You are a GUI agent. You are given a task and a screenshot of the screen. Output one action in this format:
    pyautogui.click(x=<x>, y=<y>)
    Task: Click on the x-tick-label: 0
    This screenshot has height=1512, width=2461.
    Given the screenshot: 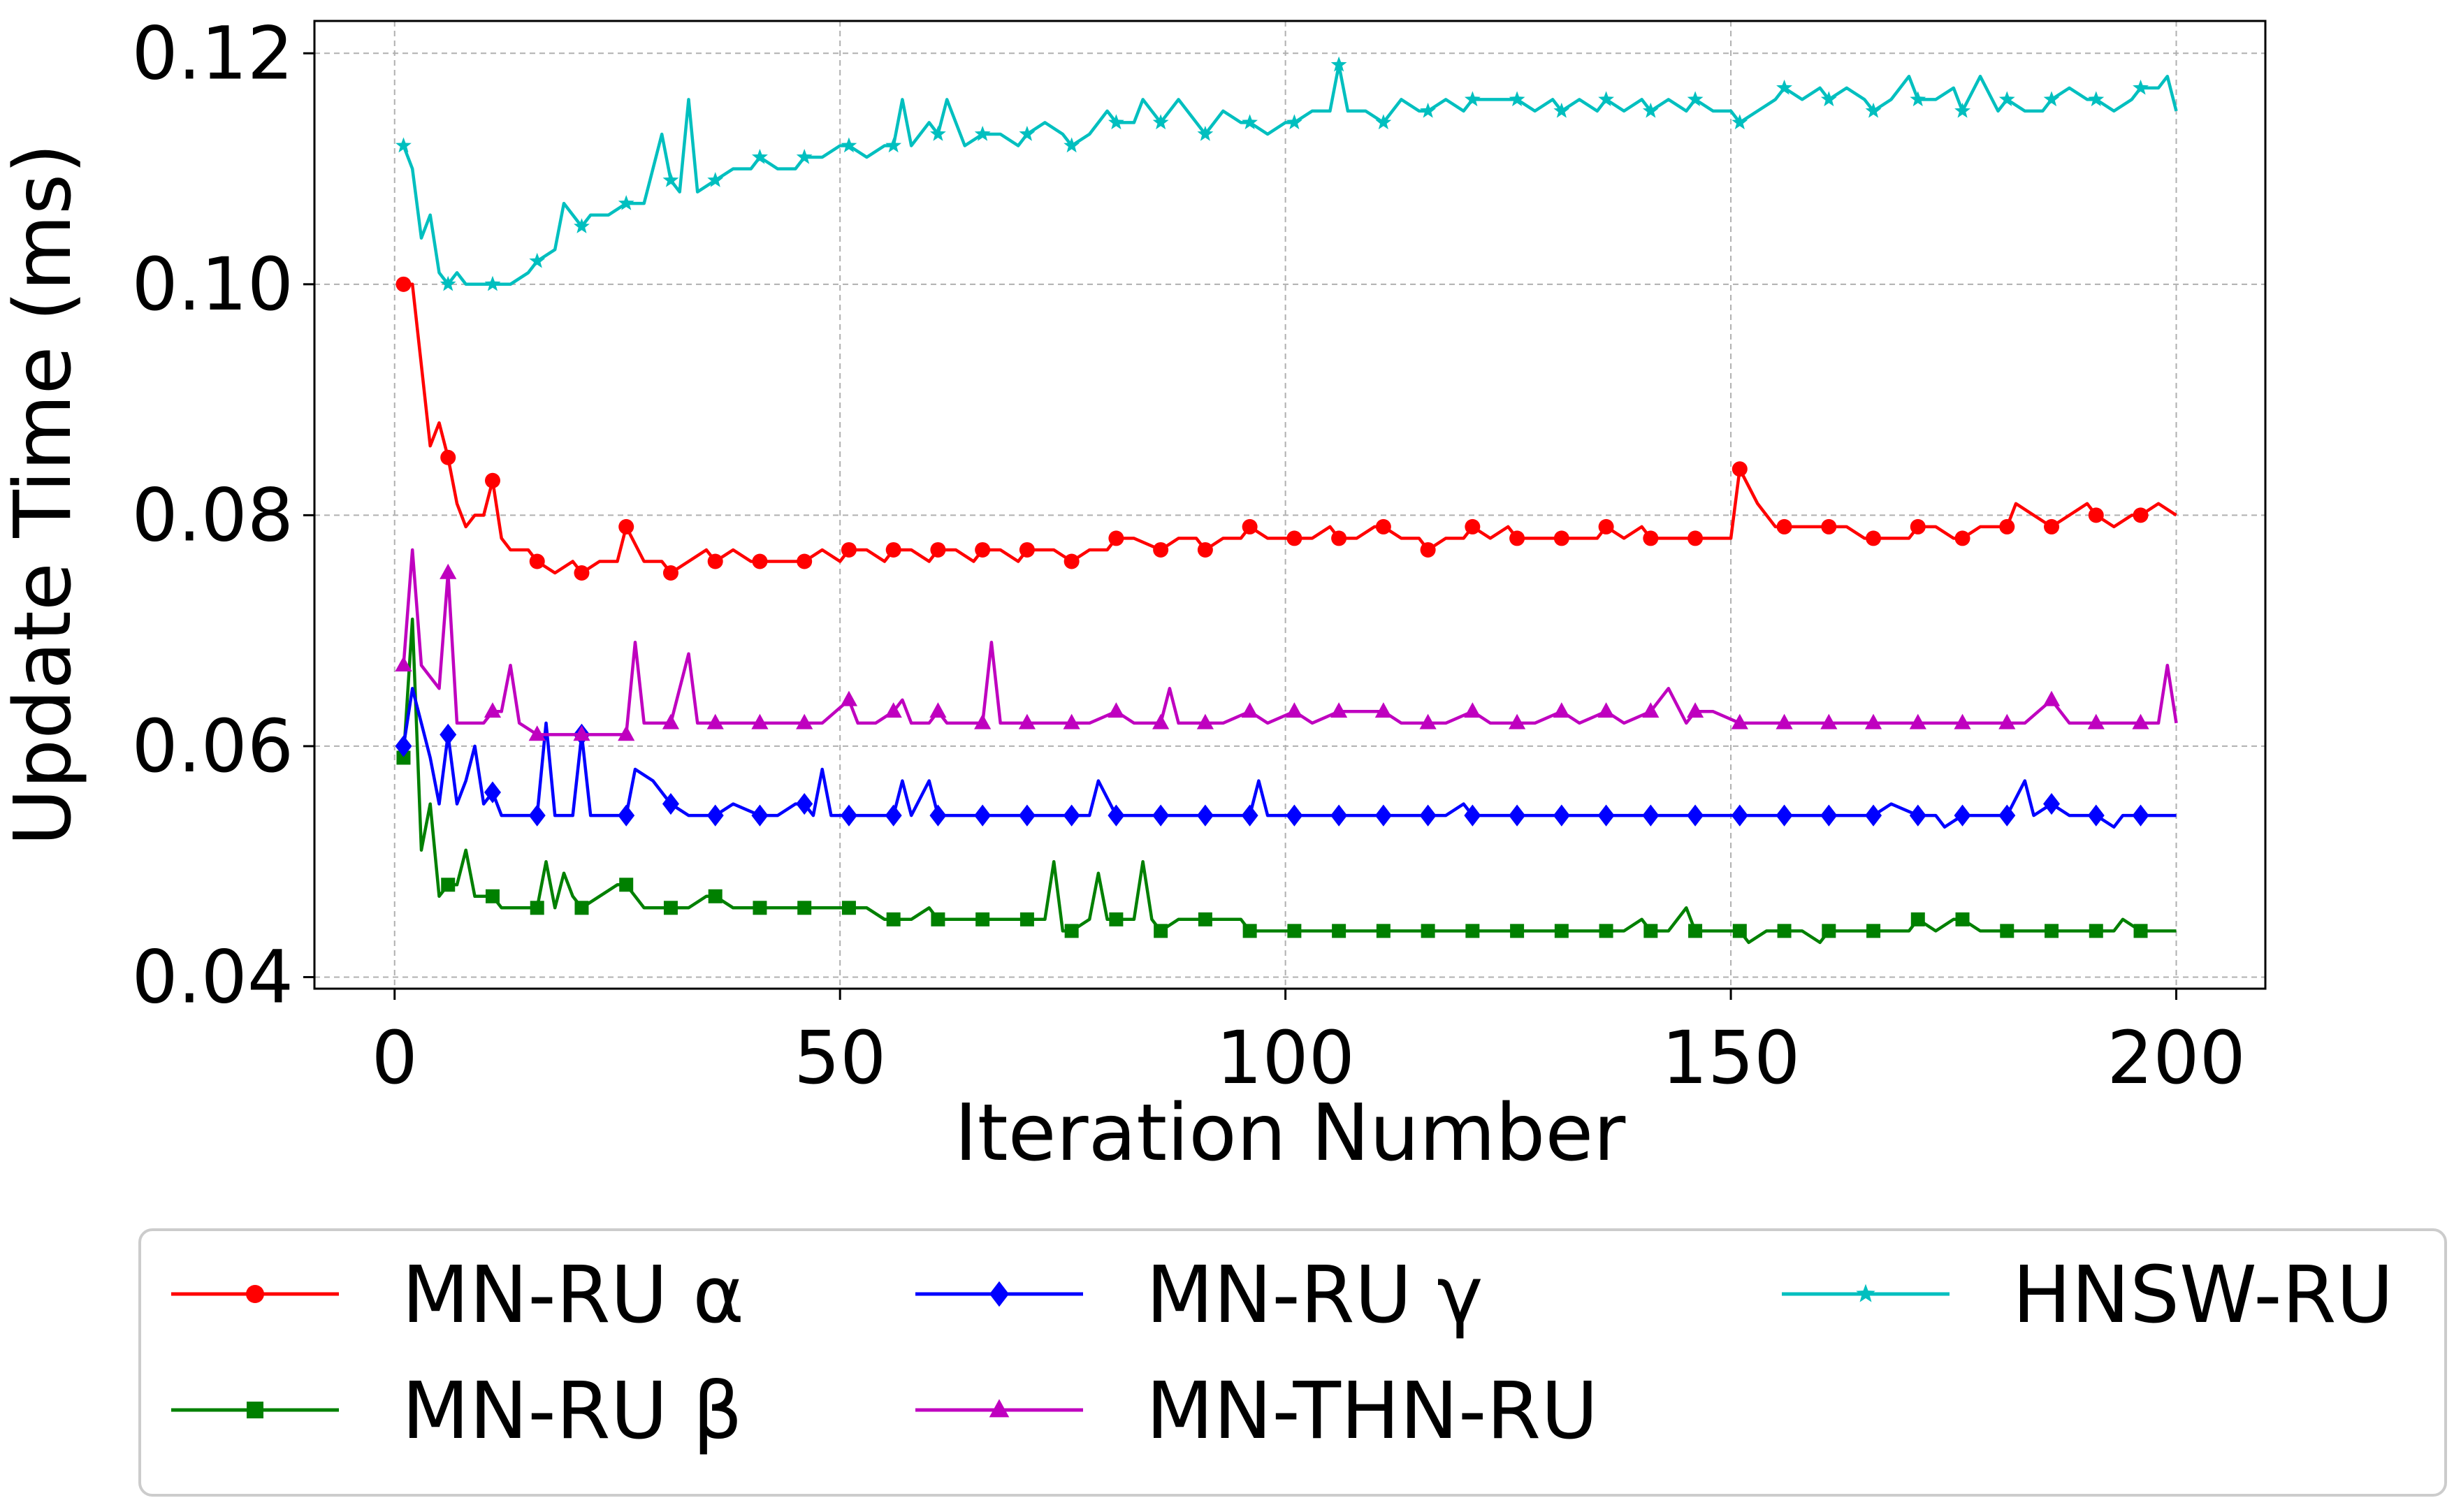 What is the action you would take?
    pyautogui.click(x=395, y=1057)
    